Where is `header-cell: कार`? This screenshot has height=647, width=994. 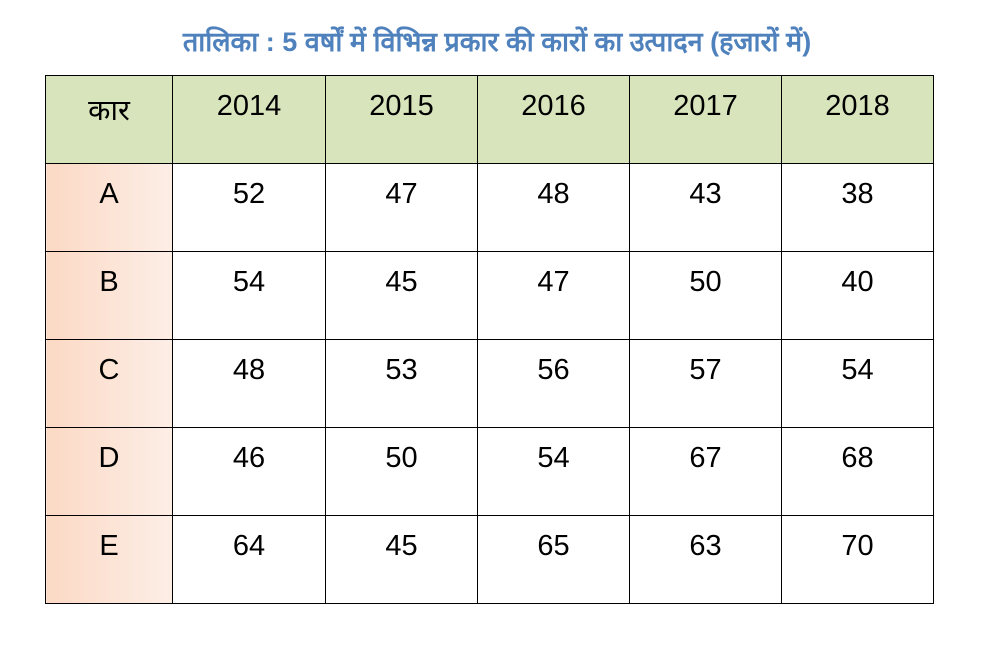 header-cell: कार is located at coordinates (109, 119).